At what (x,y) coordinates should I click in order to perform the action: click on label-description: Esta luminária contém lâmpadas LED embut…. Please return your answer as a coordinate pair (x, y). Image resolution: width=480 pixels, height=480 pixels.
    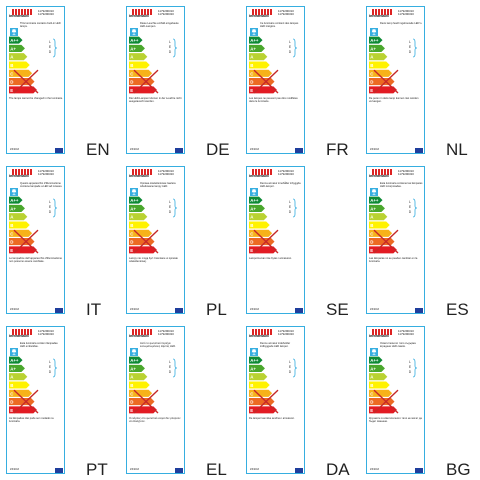
    Looking at the image, I should click on (39, 345).